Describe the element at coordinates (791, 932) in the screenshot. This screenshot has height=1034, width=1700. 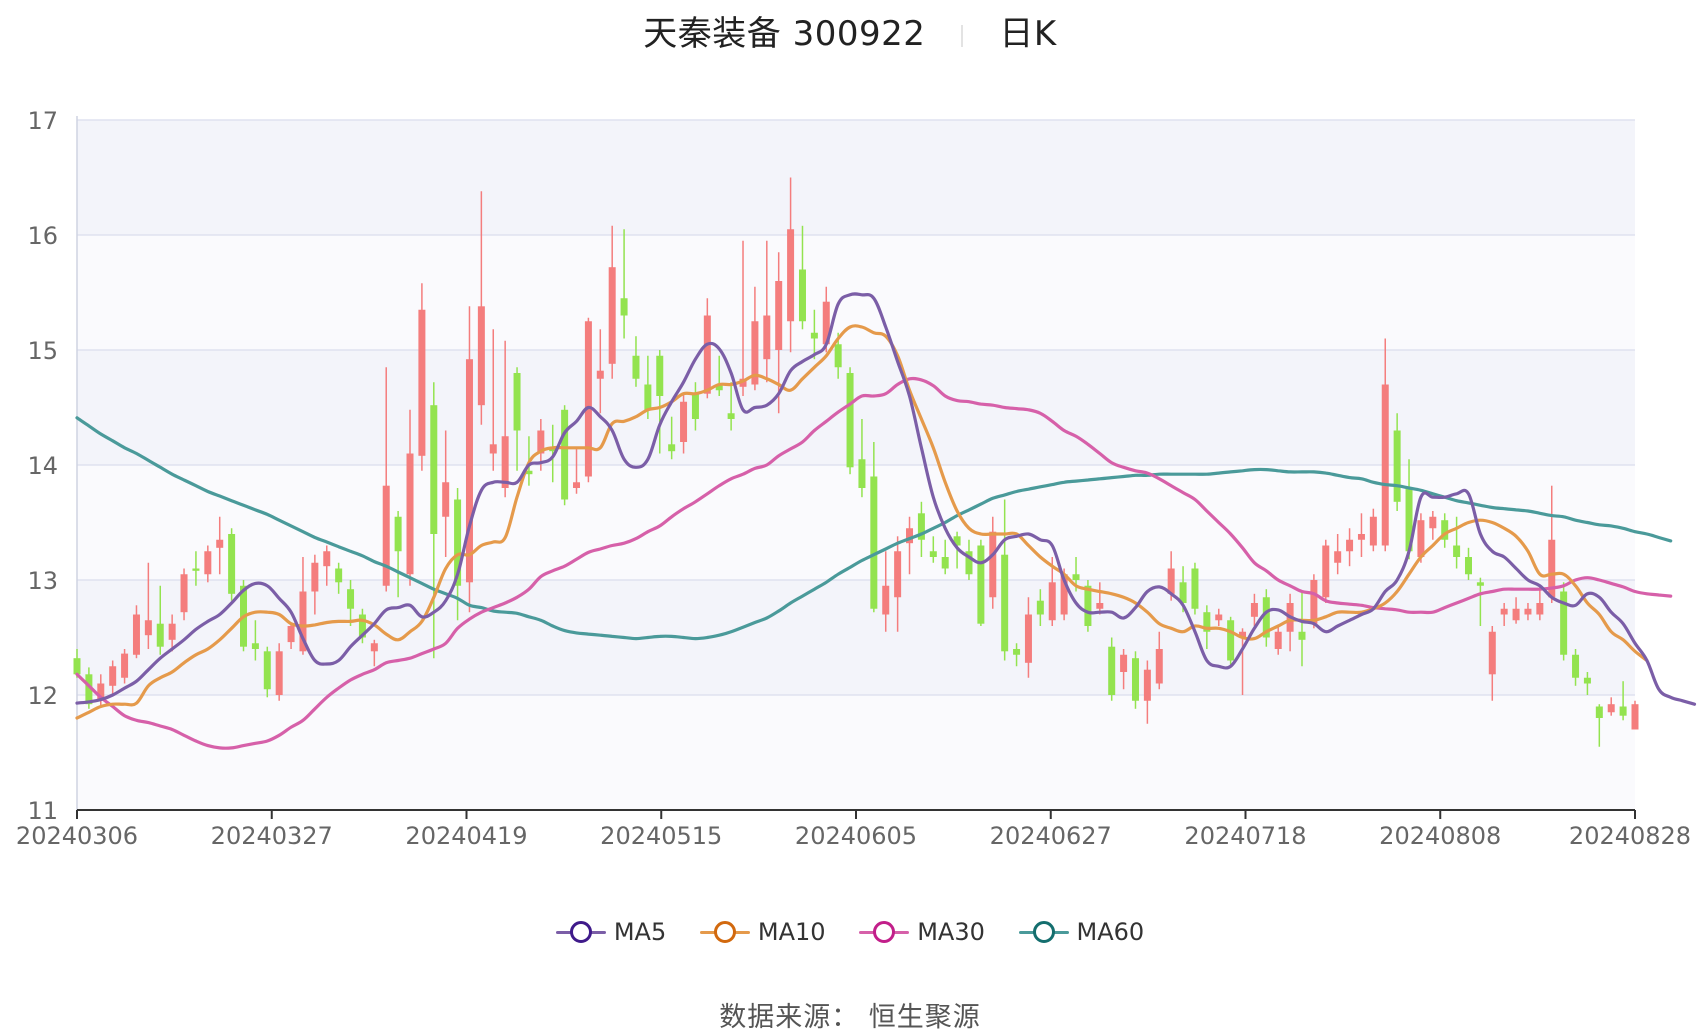
I see `legend-label-ma10: MA10` at that location.